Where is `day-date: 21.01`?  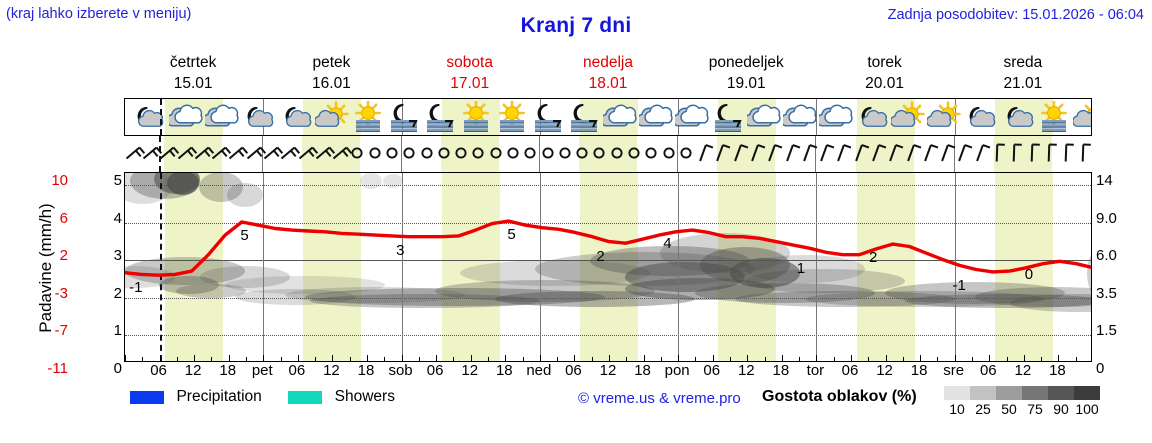 day-date: 21.01 is located at coordinates (1023, 83).